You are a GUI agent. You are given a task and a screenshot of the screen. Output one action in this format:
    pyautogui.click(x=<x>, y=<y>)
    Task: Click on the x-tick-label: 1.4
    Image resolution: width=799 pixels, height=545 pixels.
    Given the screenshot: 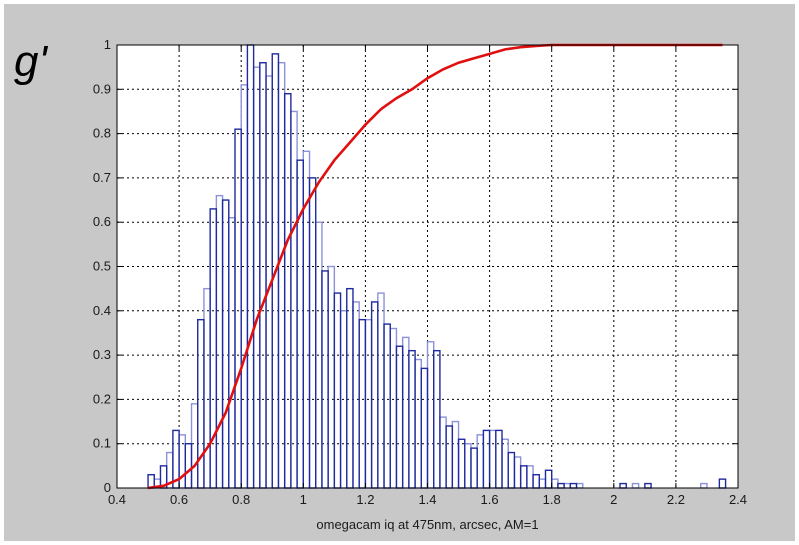 What is the action you would take?
    pyautogui.click(x=427, y=499)
    